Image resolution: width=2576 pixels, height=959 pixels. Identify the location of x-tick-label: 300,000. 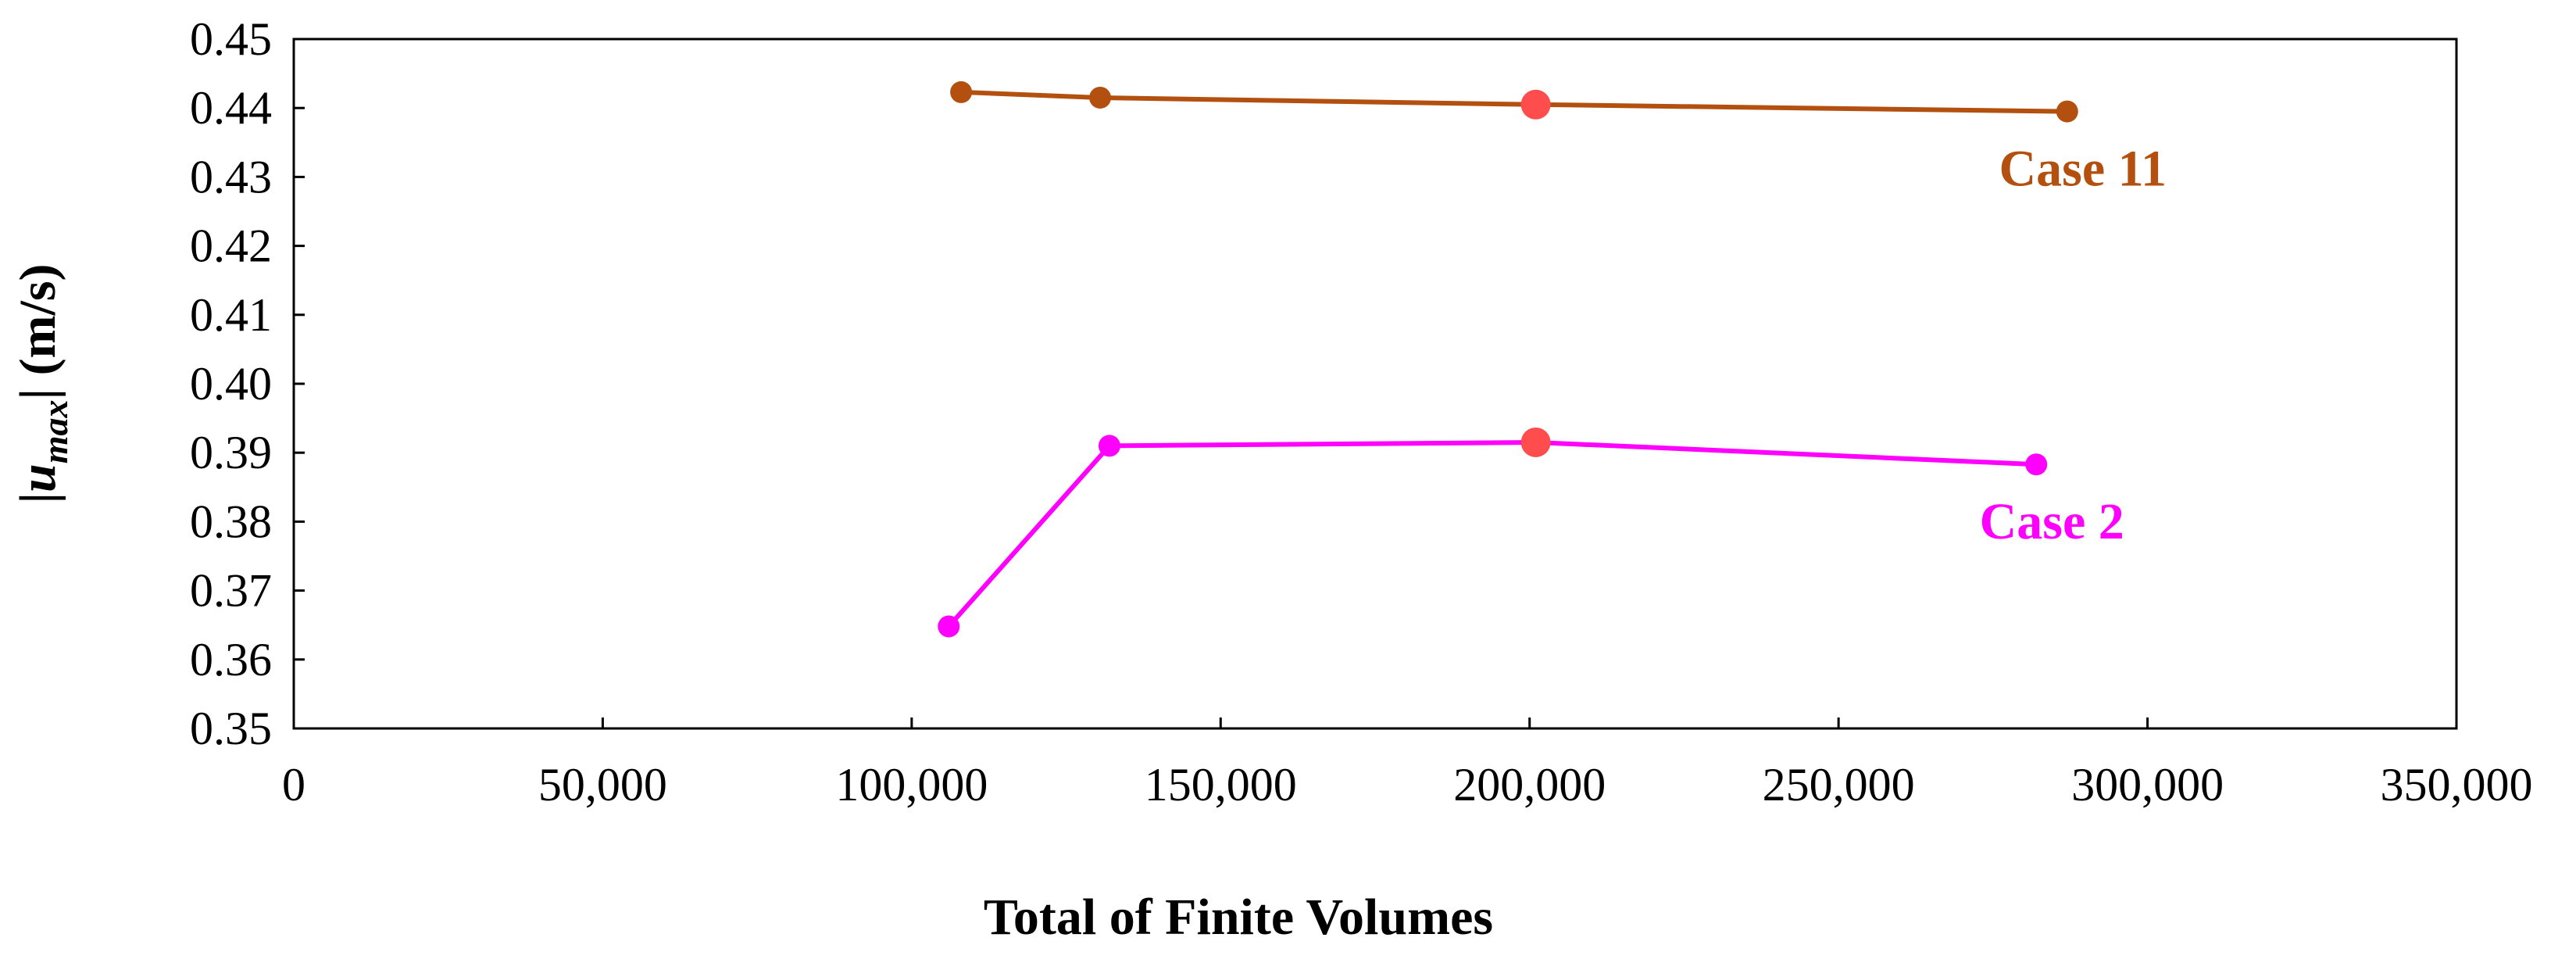
(2147, 784).